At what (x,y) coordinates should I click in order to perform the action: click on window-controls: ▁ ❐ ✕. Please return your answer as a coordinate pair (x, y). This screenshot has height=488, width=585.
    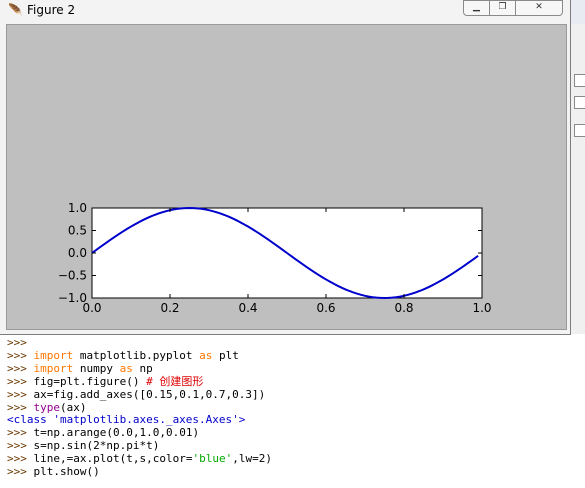
    Looking at the image, I should click on (514, 8).